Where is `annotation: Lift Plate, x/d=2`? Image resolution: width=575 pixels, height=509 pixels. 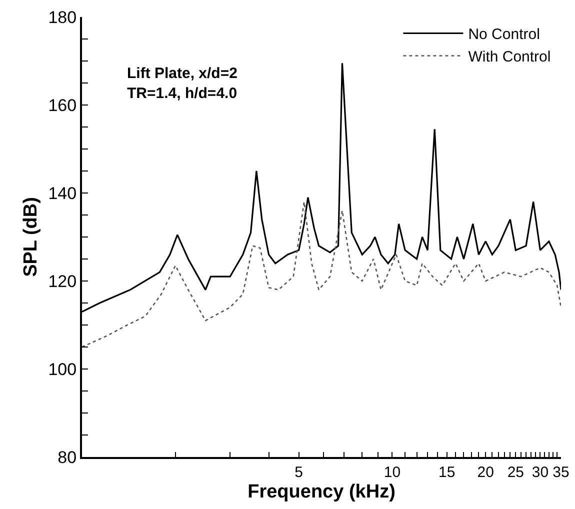 annotation: Lift Plate, x/d=2 is located at coordinates (182, 73).